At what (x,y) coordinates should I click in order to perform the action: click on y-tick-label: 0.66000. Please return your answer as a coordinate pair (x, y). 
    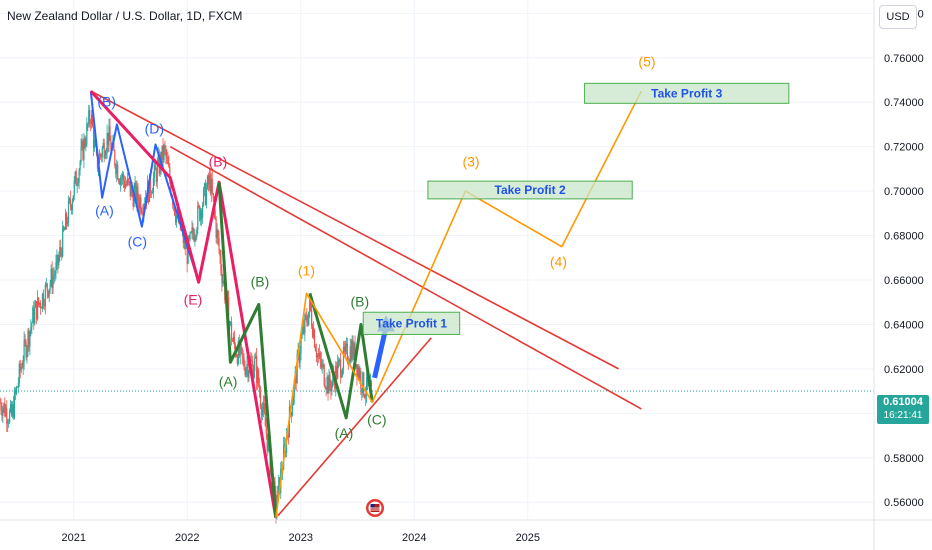
    Looking at the image, I should click on (904, 281).